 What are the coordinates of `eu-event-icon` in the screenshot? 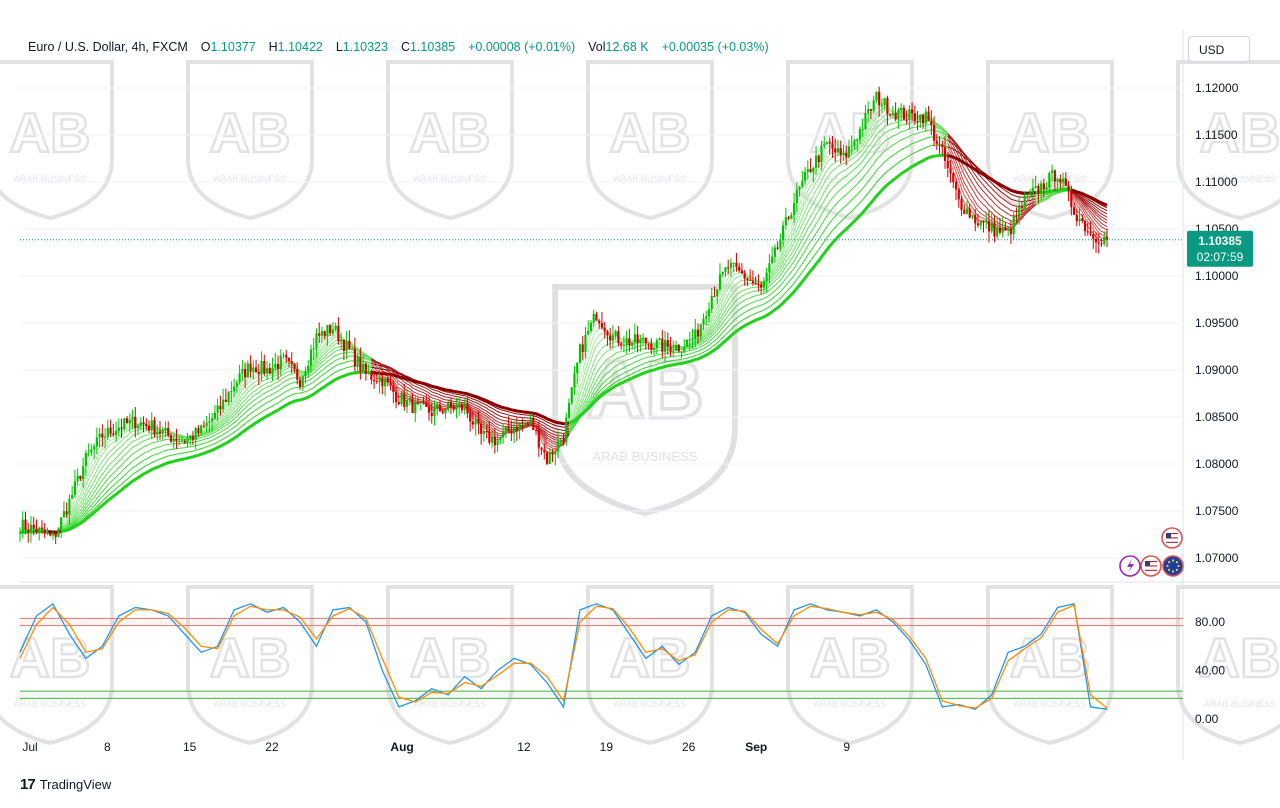 It's located at (1173, 566).